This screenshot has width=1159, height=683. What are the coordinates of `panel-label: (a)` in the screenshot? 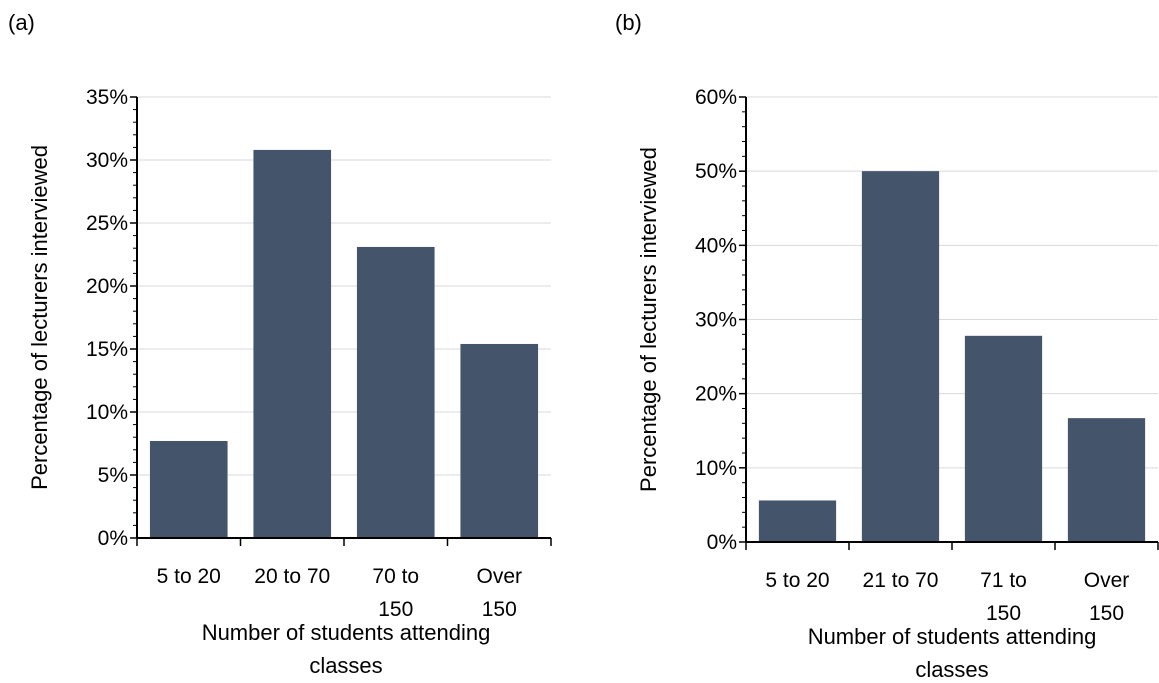 It's located at (21, 22).